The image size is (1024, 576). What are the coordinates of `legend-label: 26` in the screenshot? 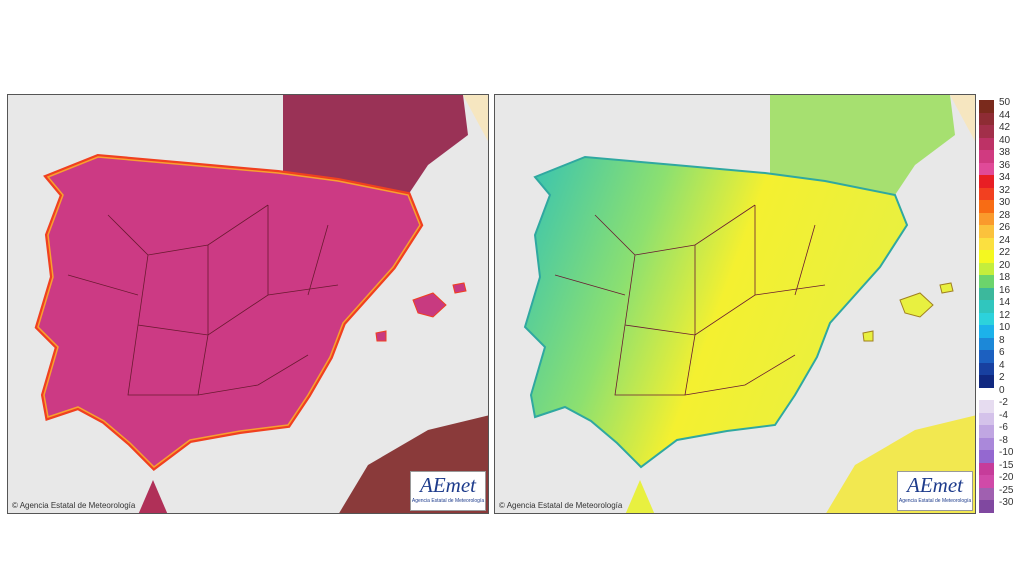 It's located at (1005, 227).